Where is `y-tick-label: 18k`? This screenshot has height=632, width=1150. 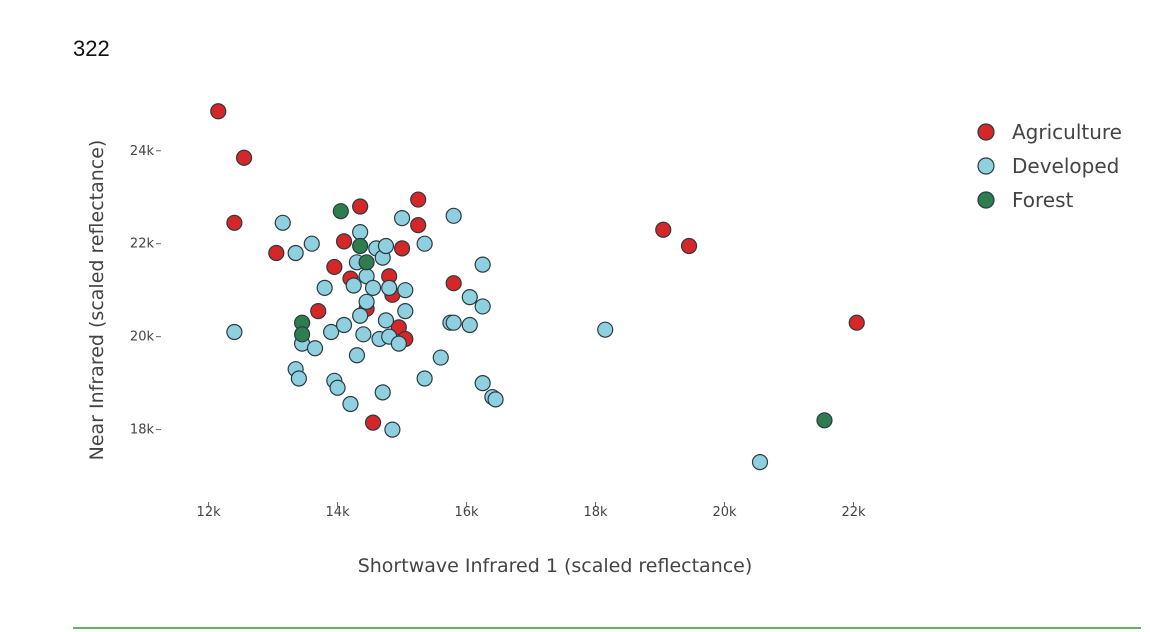 y-tick-label: 18k is located at coordinates (142, 430).